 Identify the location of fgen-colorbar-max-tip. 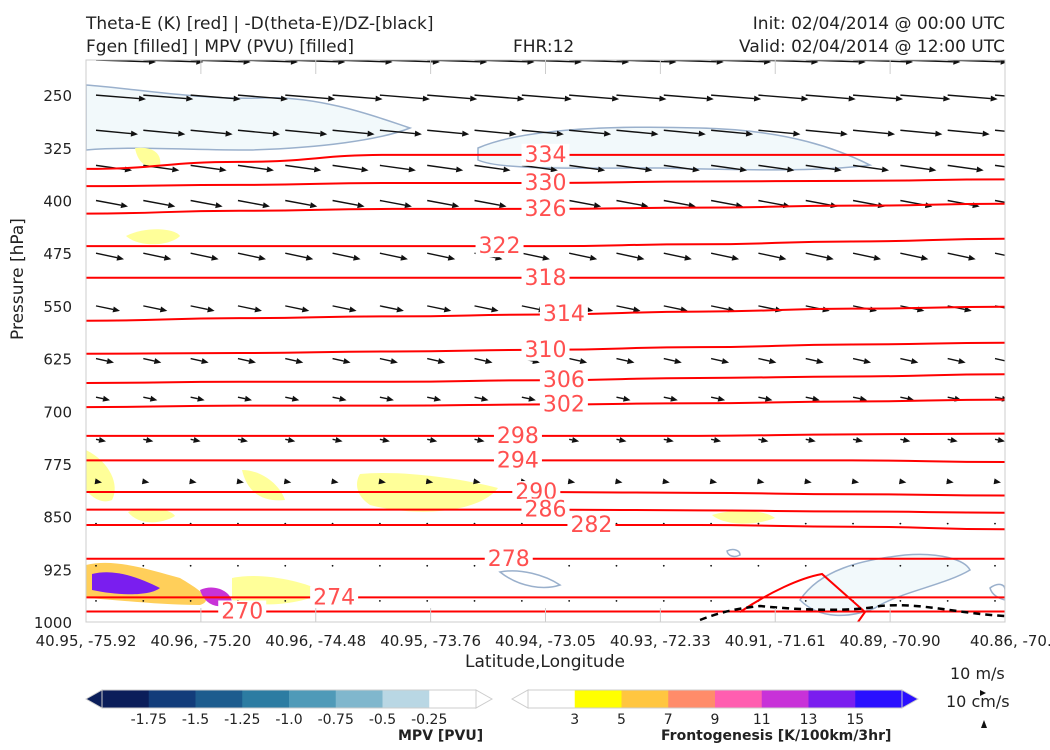
(910, 699).